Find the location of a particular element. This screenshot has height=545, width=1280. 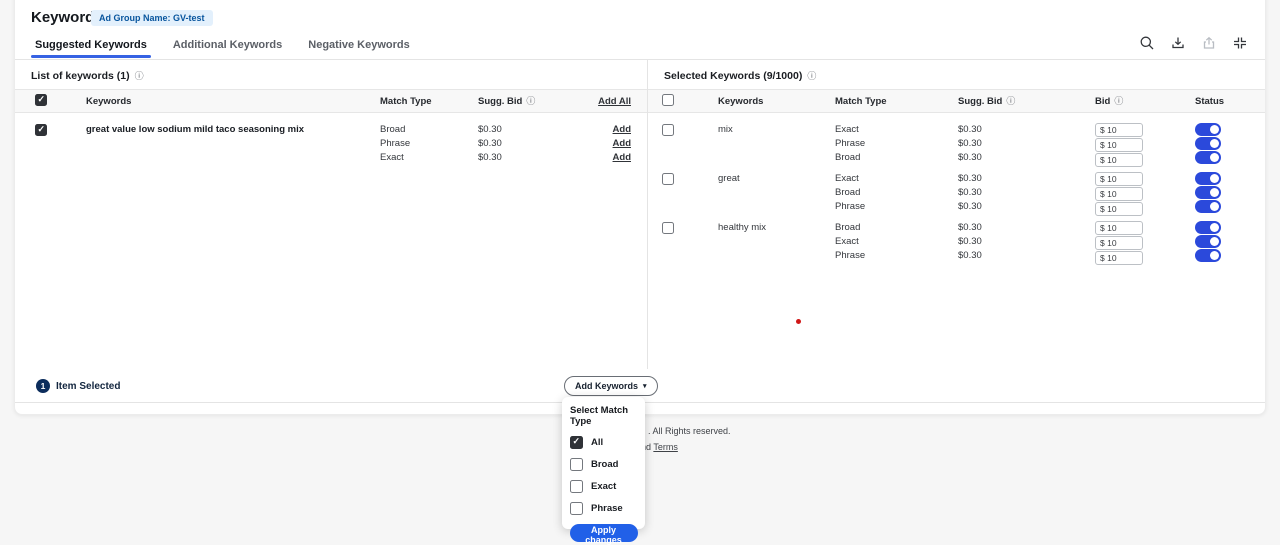

upload-icon is located at coordinates (1209, 43).